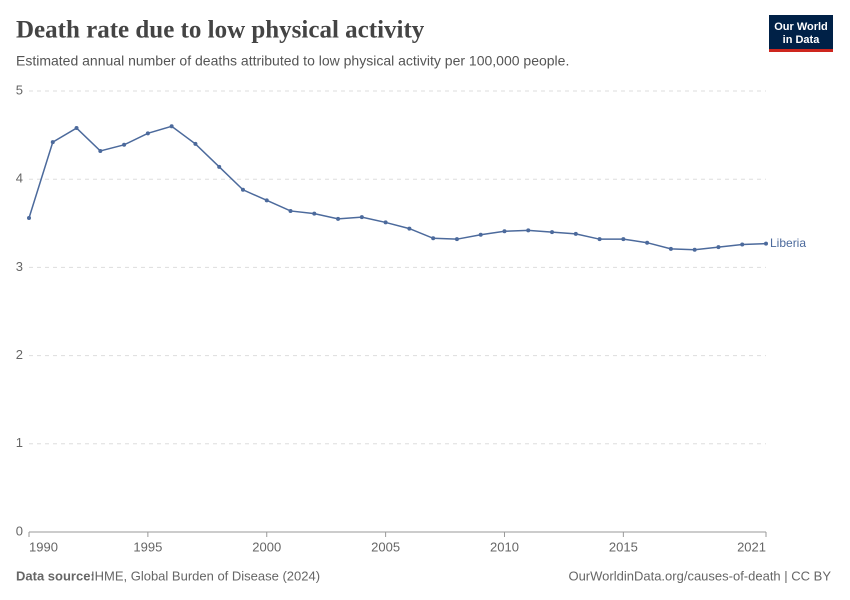 The width and height of the screenshot is (850, 600). I want to click on logo-box, so click(801, 33).